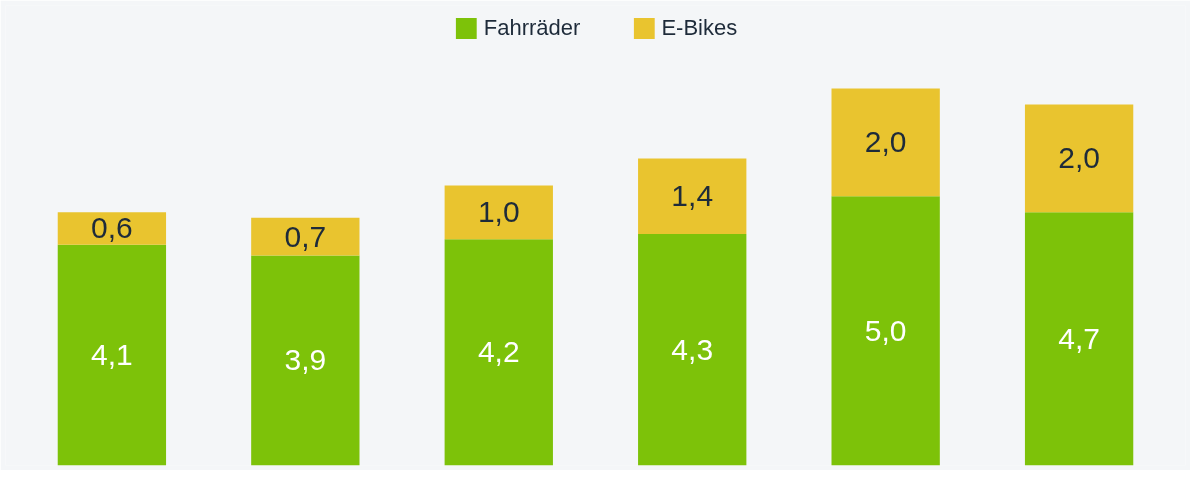 The width and height of the screenshot is (1200, 480). I want to click on data-label: 5,0, so click(885, 330).